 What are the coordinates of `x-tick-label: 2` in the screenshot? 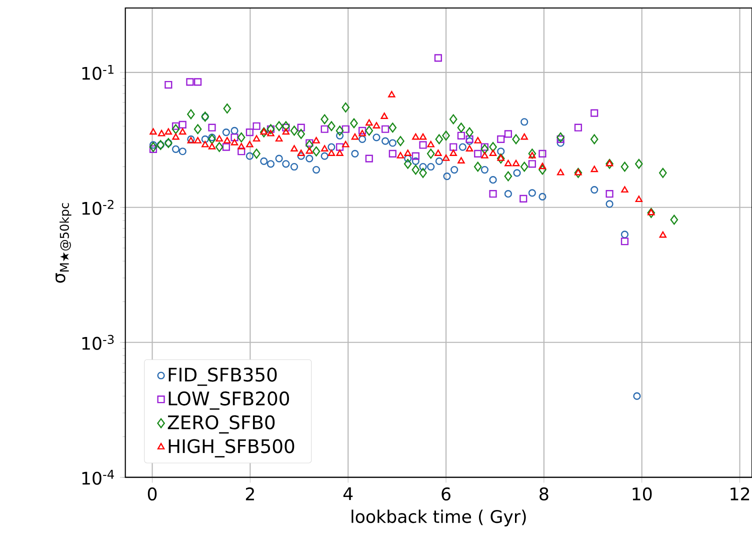 It's located at (250, 494).